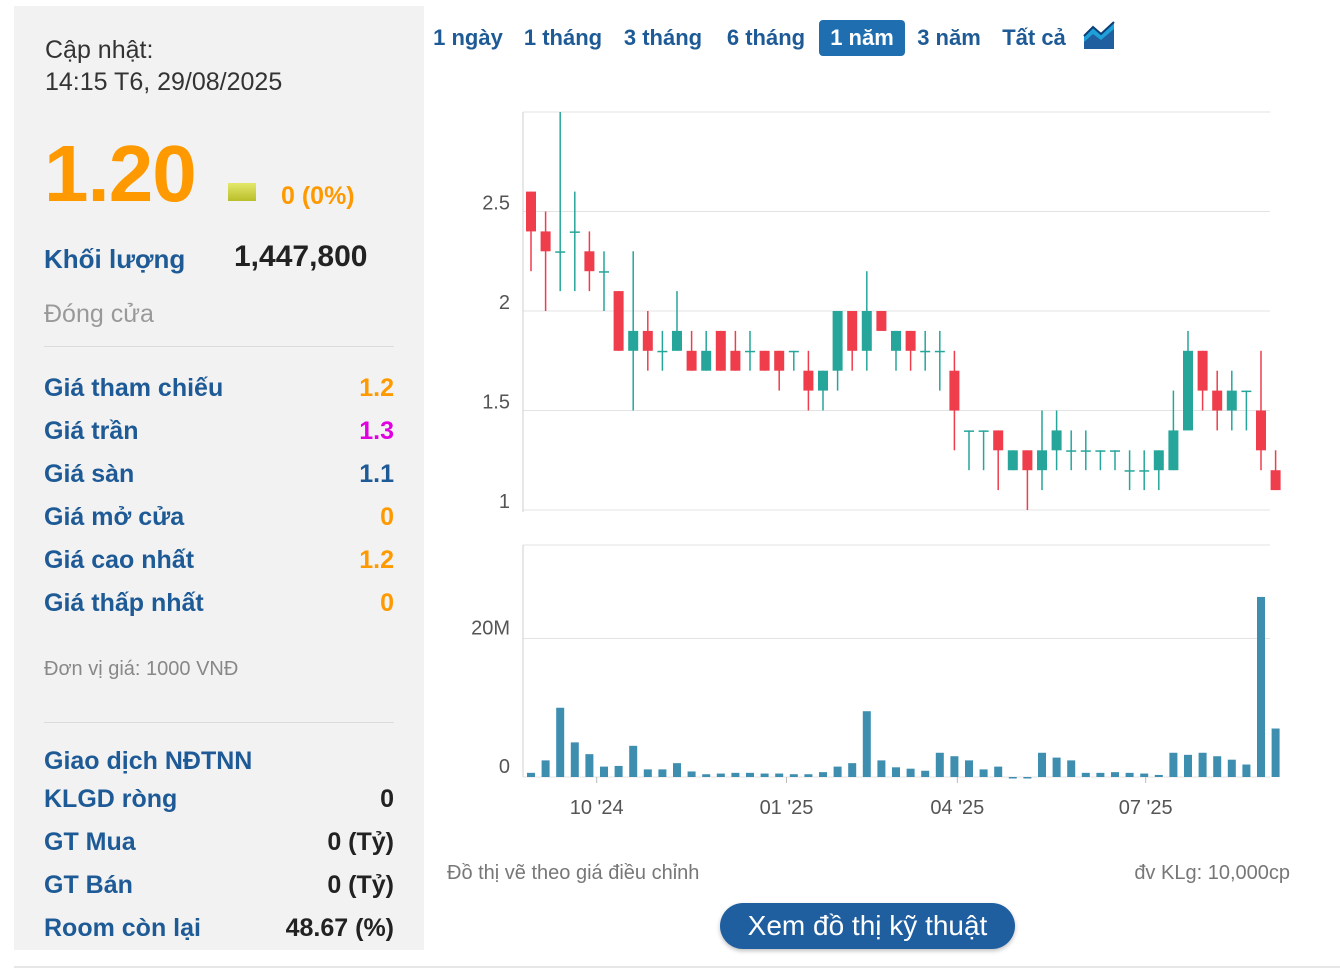 The image size is (1340, 980). I want to click on tab-3-months: 3 tháng, so click(663, 37).